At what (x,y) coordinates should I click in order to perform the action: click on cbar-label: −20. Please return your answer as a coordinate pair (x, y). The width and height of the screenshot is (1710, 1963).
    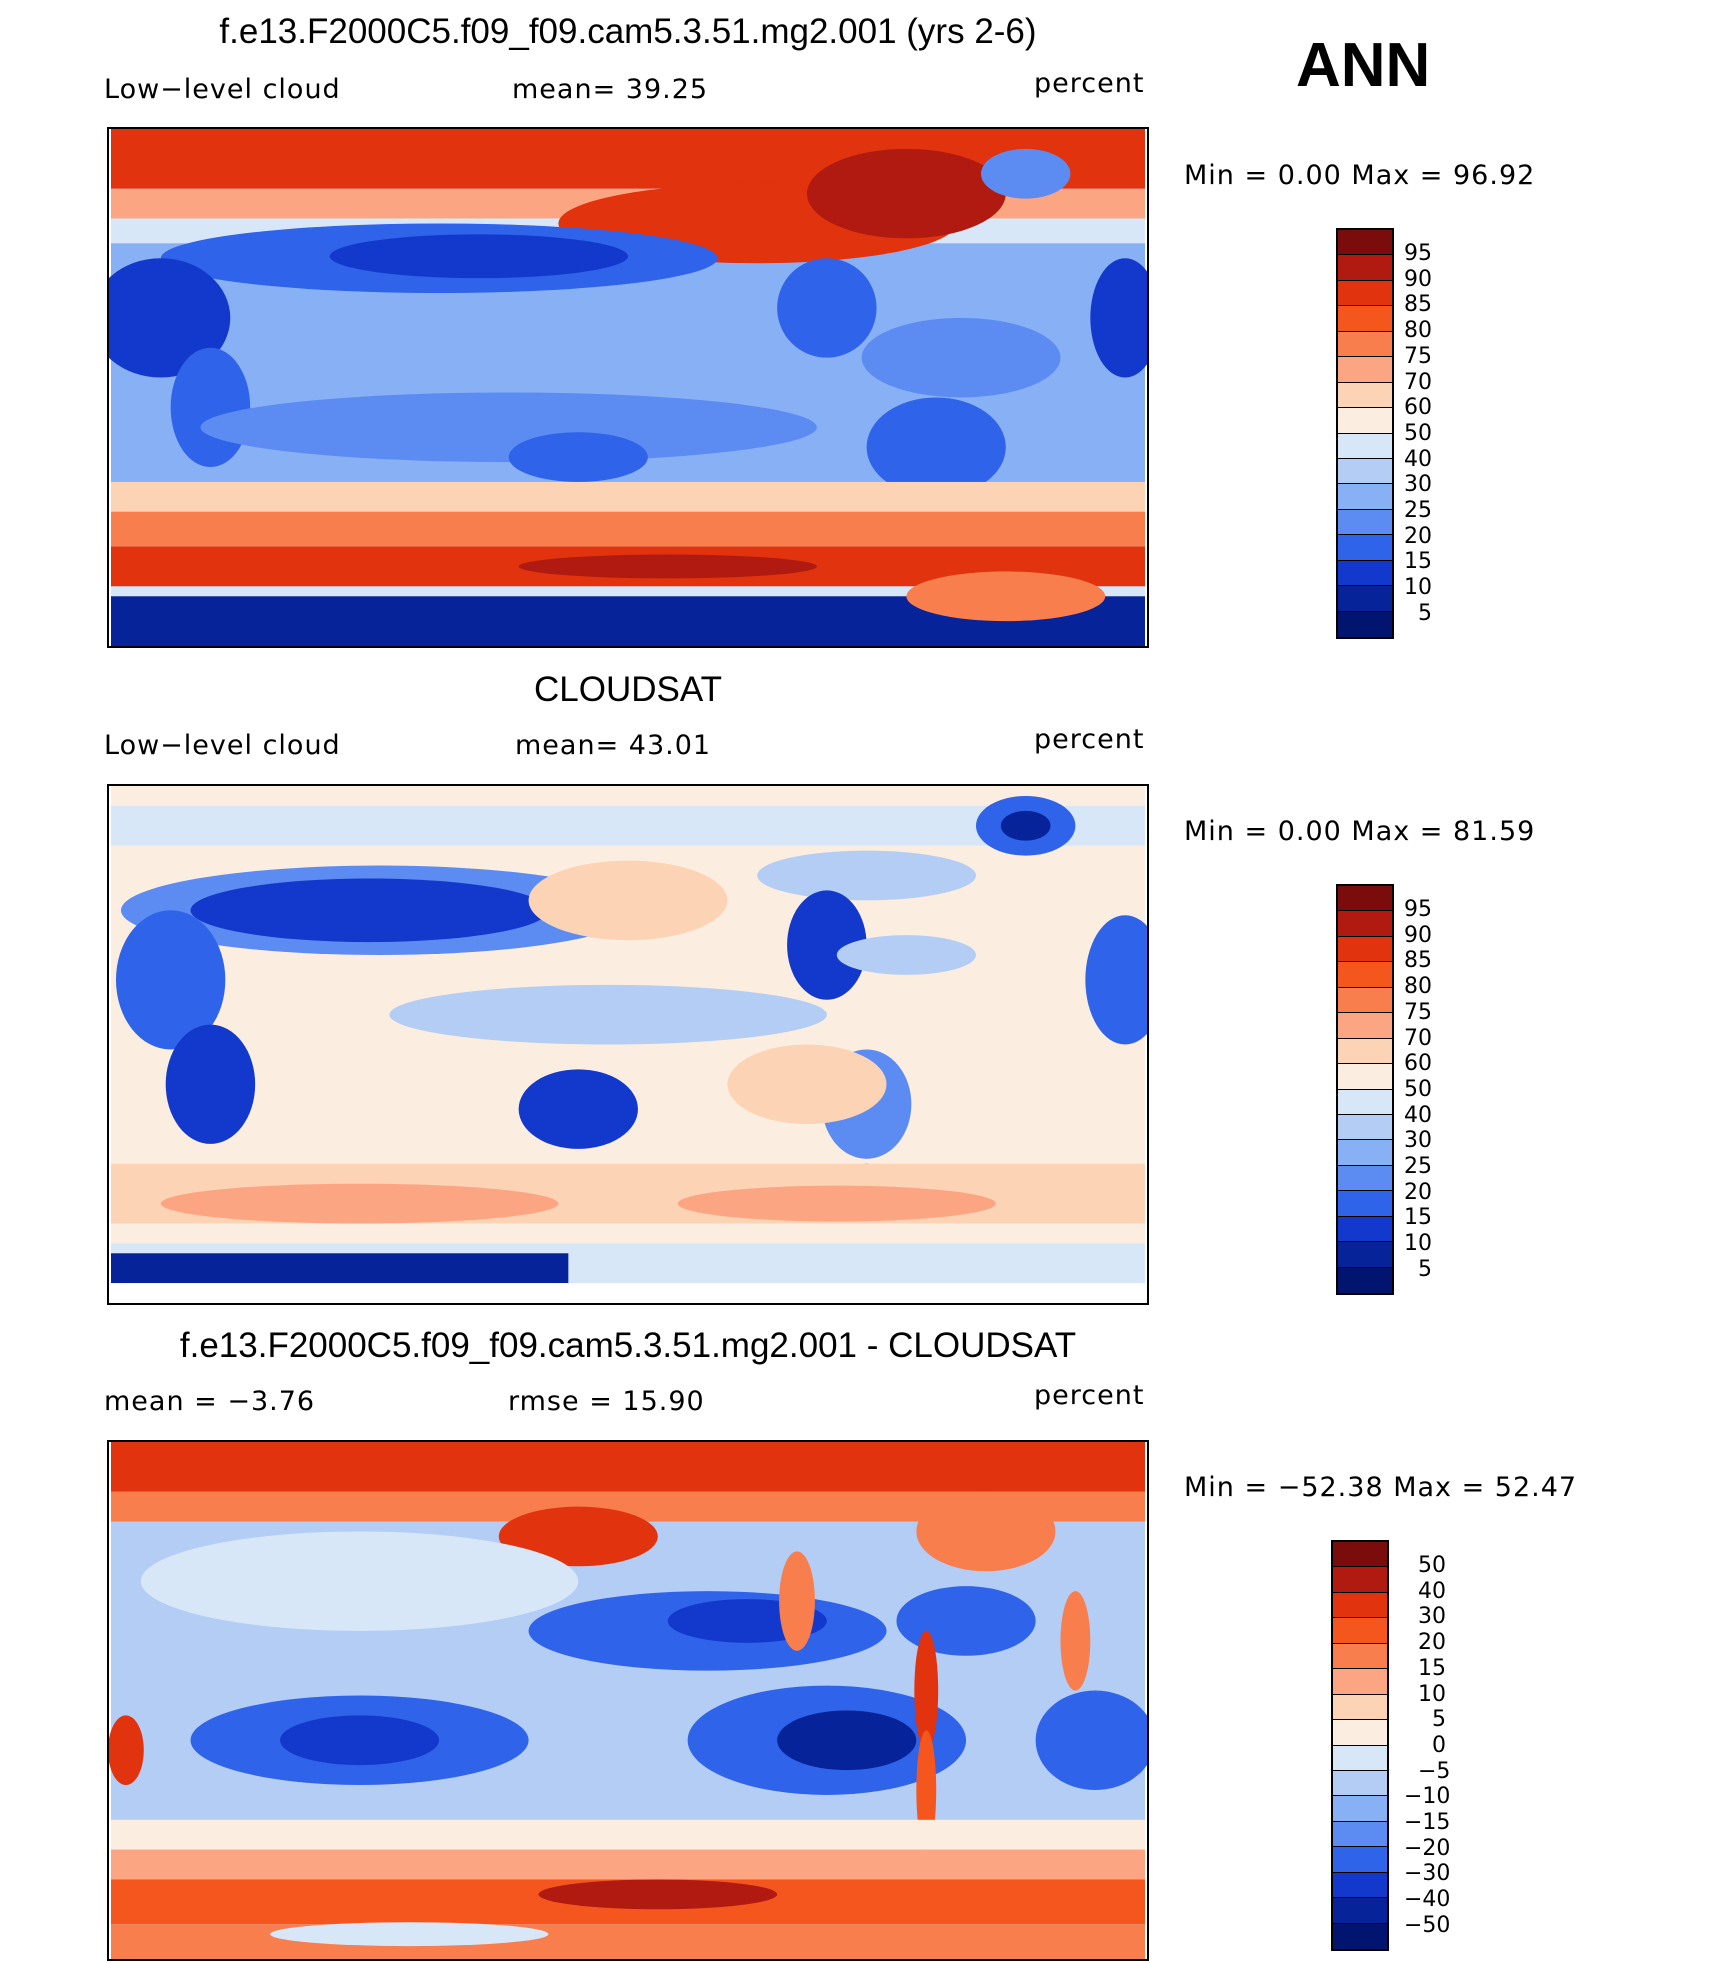
    Looking at the image, I should click on (1427, 1848).